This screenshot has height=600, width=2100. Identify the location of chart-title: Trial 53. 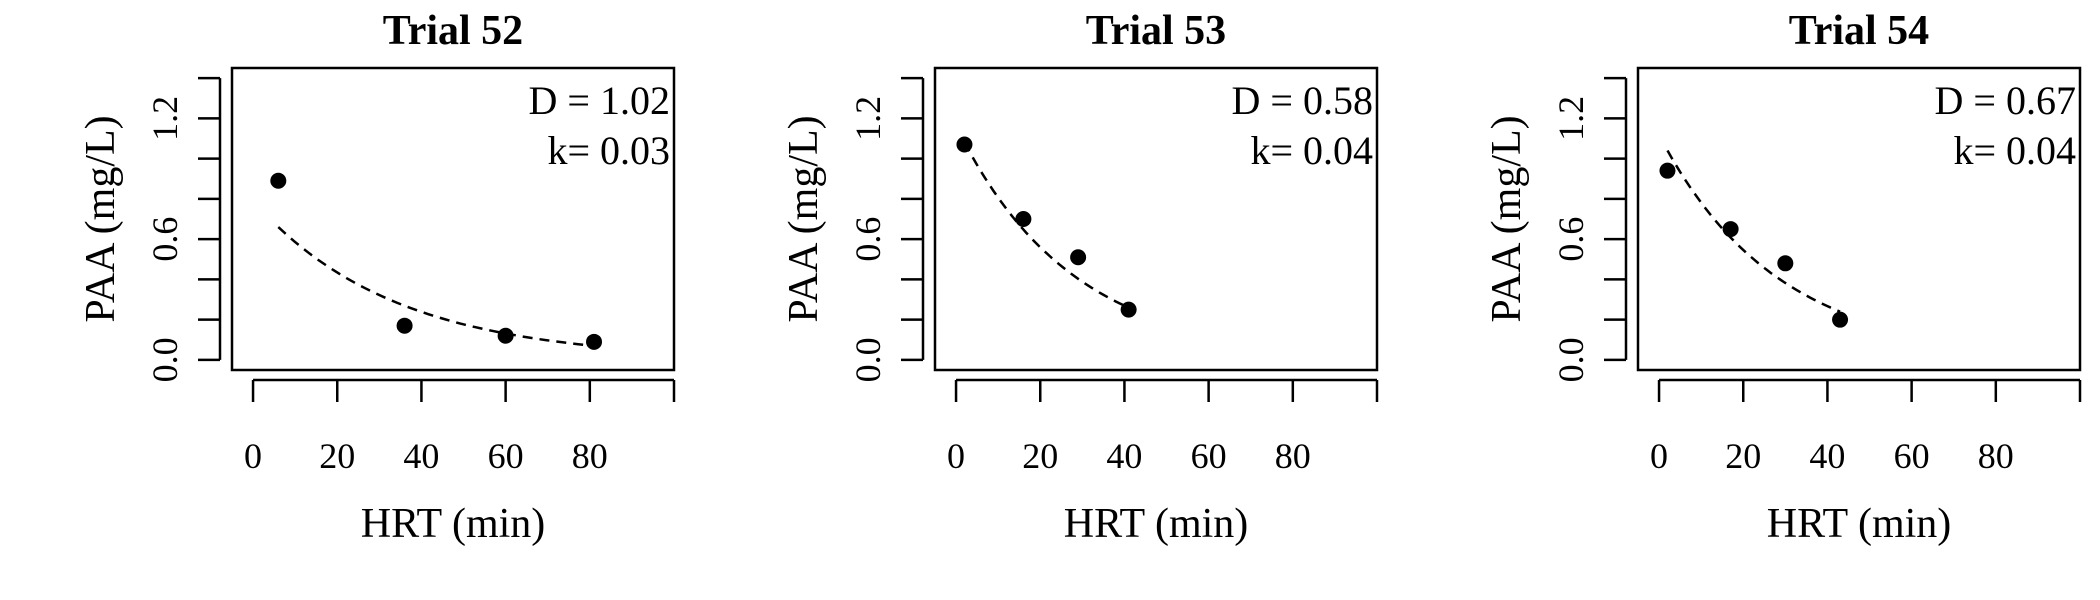
(1156, 31).